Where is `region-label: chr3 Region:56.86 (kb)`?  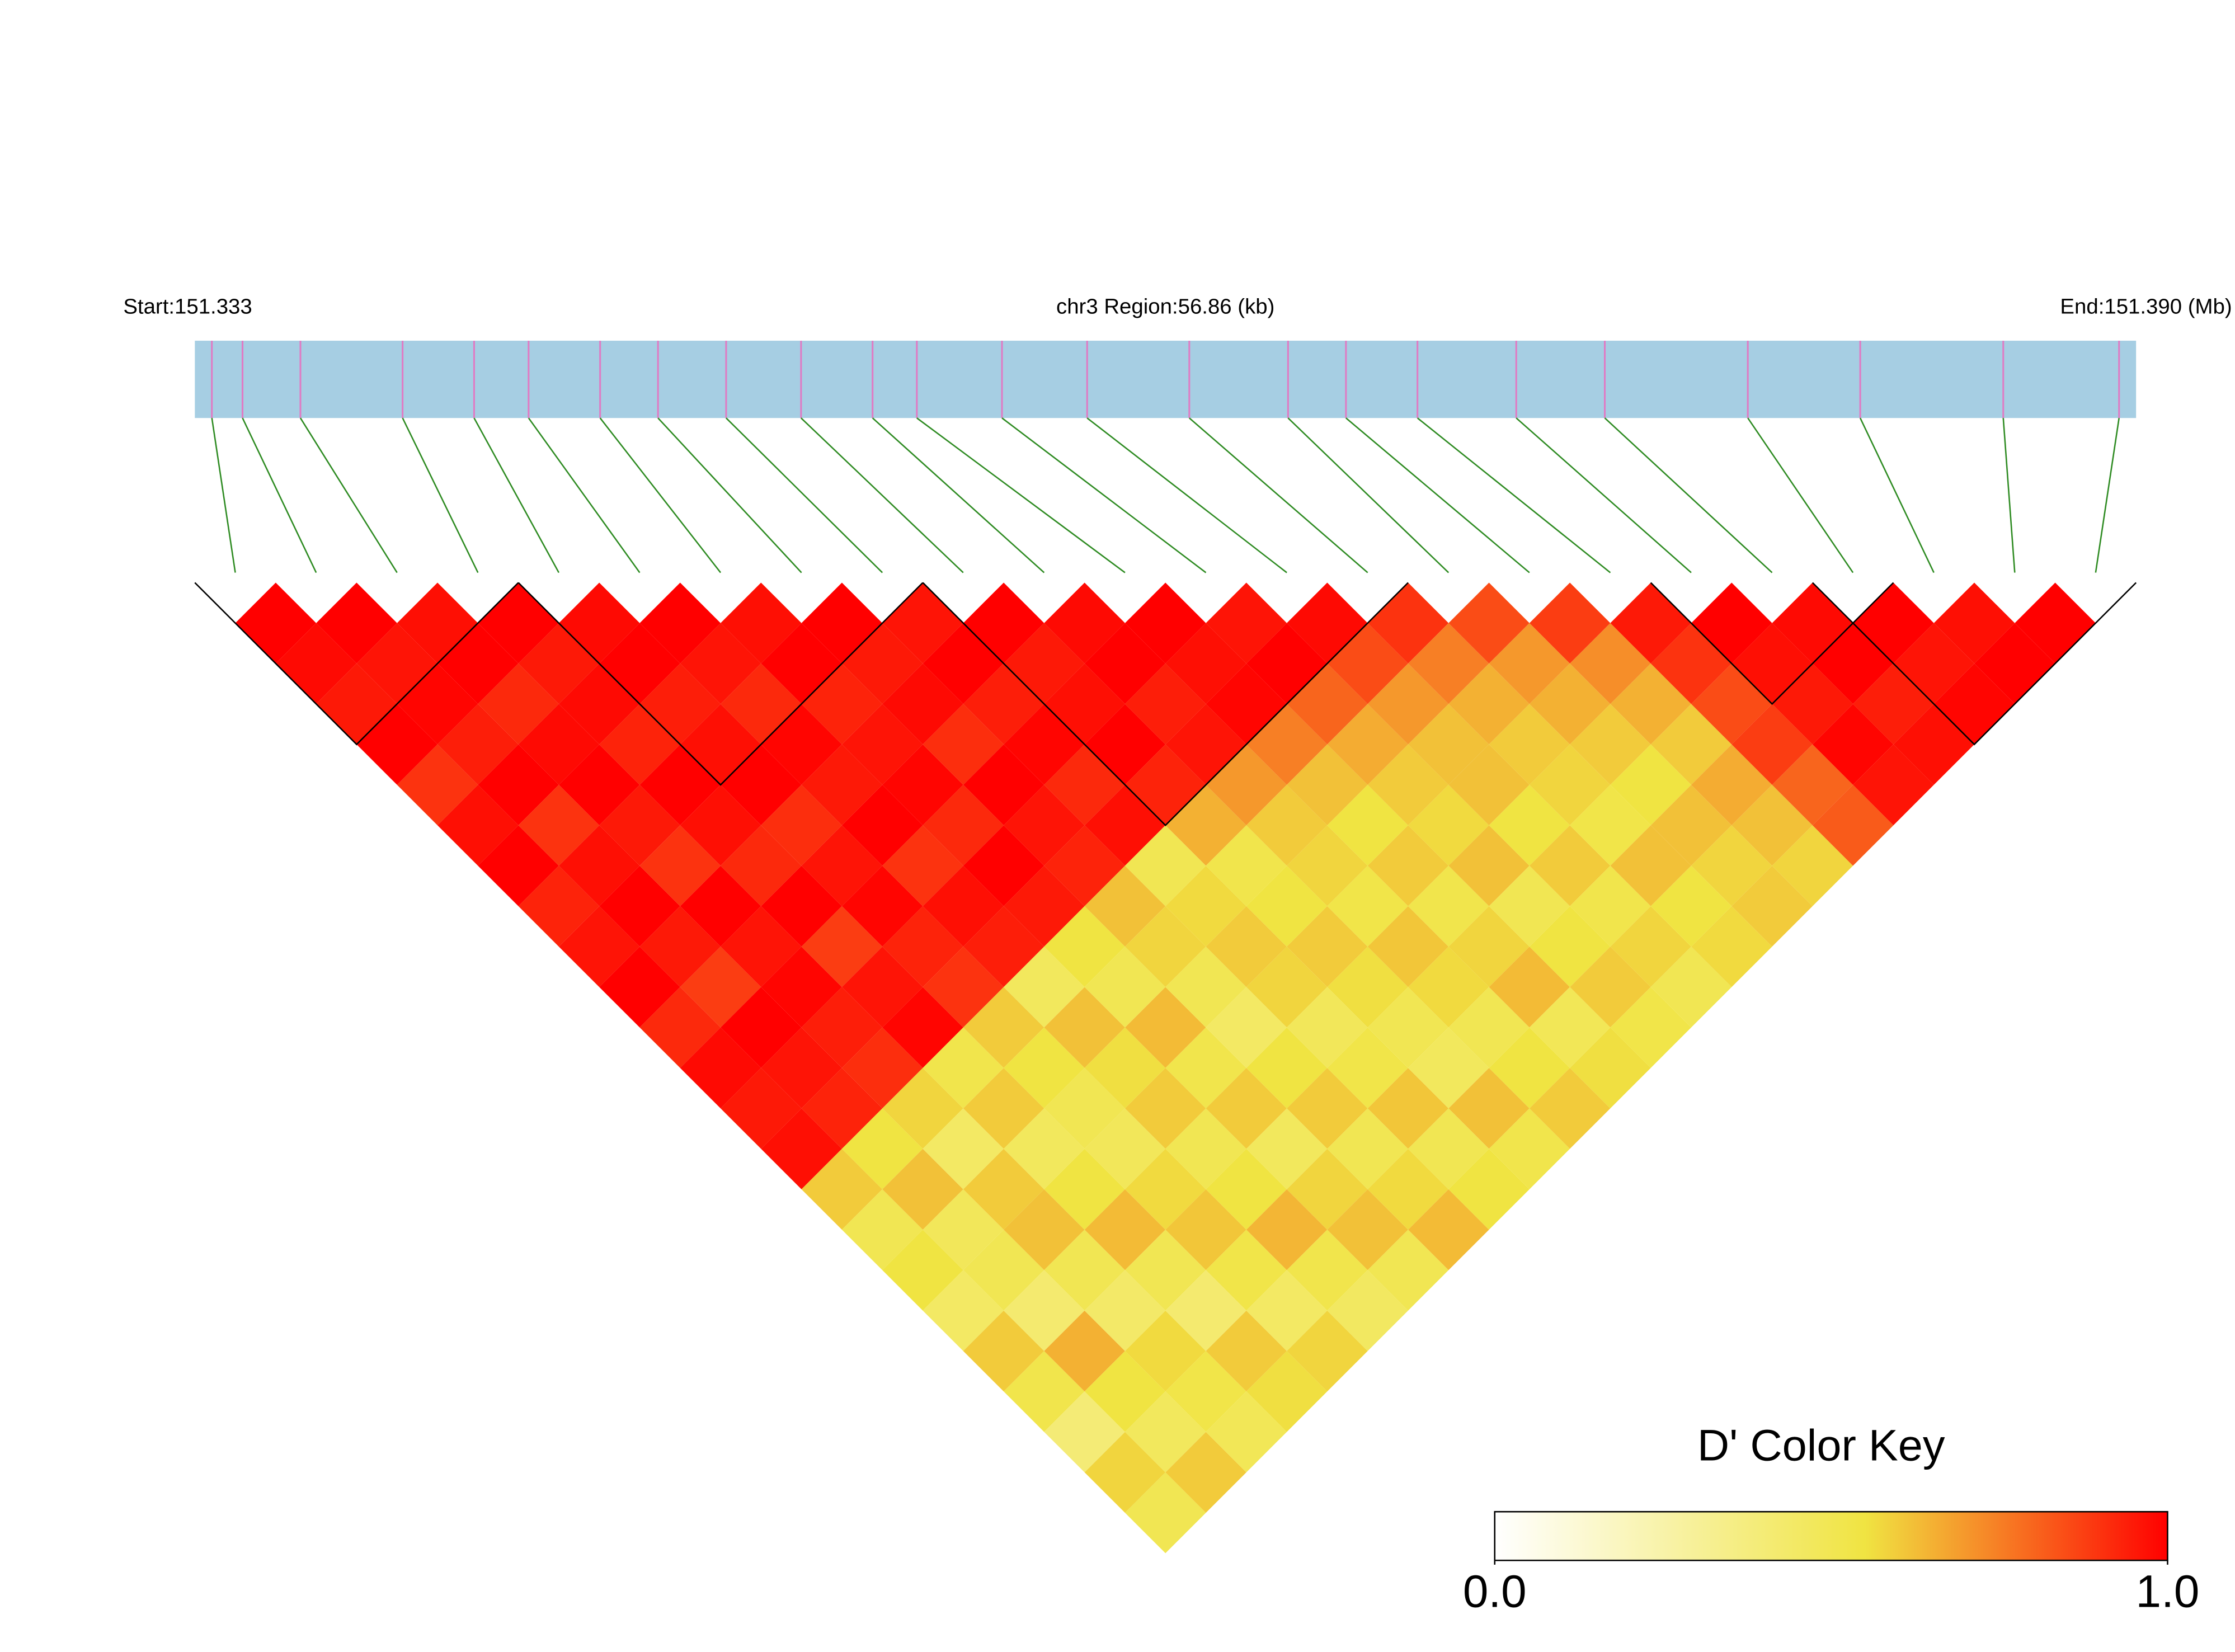
region-label: chr3 Region:56.86 (kb) is located at coordinates (1165, 306).